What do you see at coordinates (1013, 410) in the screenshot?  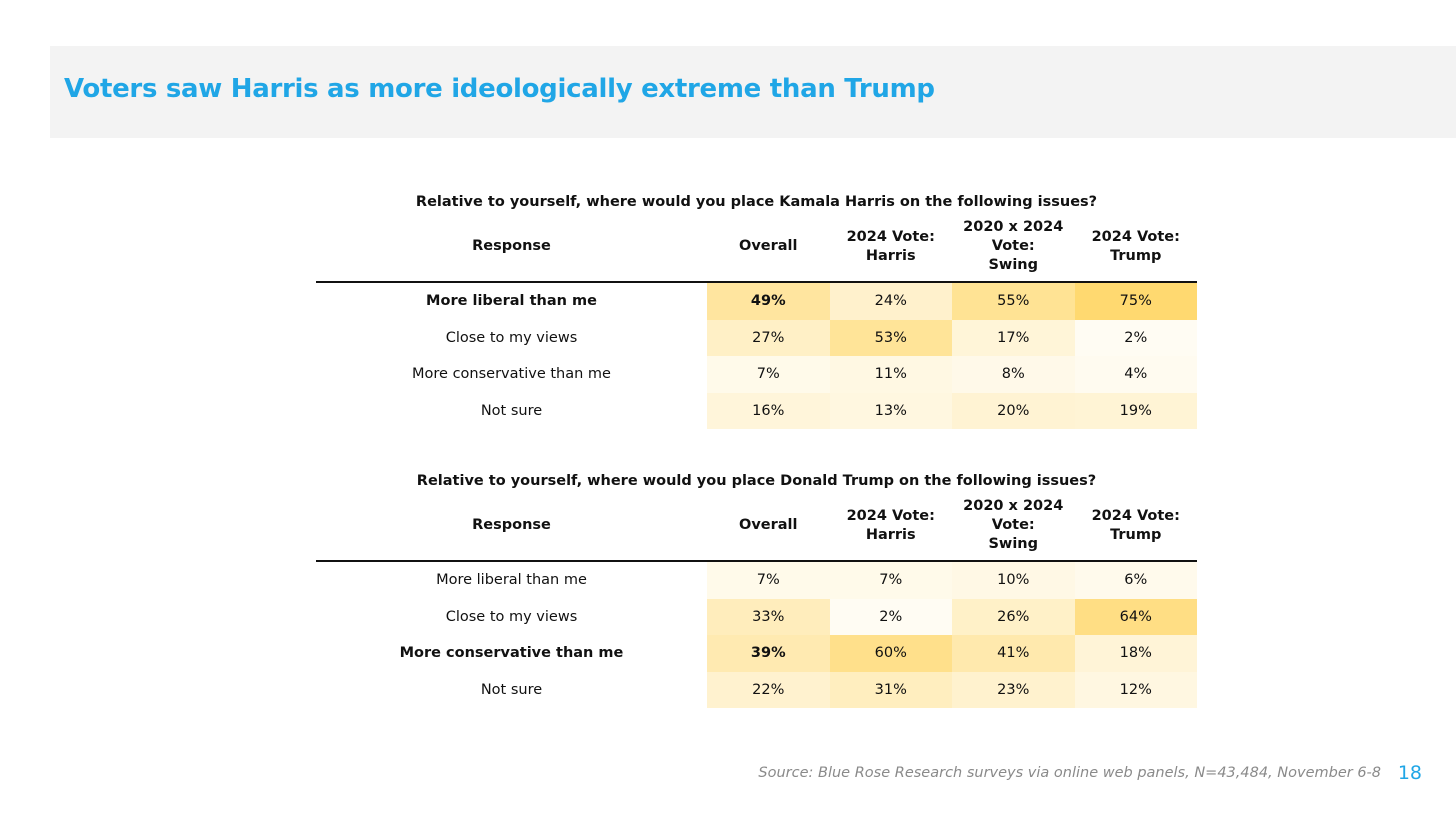 I see `value-cell: 20%` at bounding box center [1013, 410].